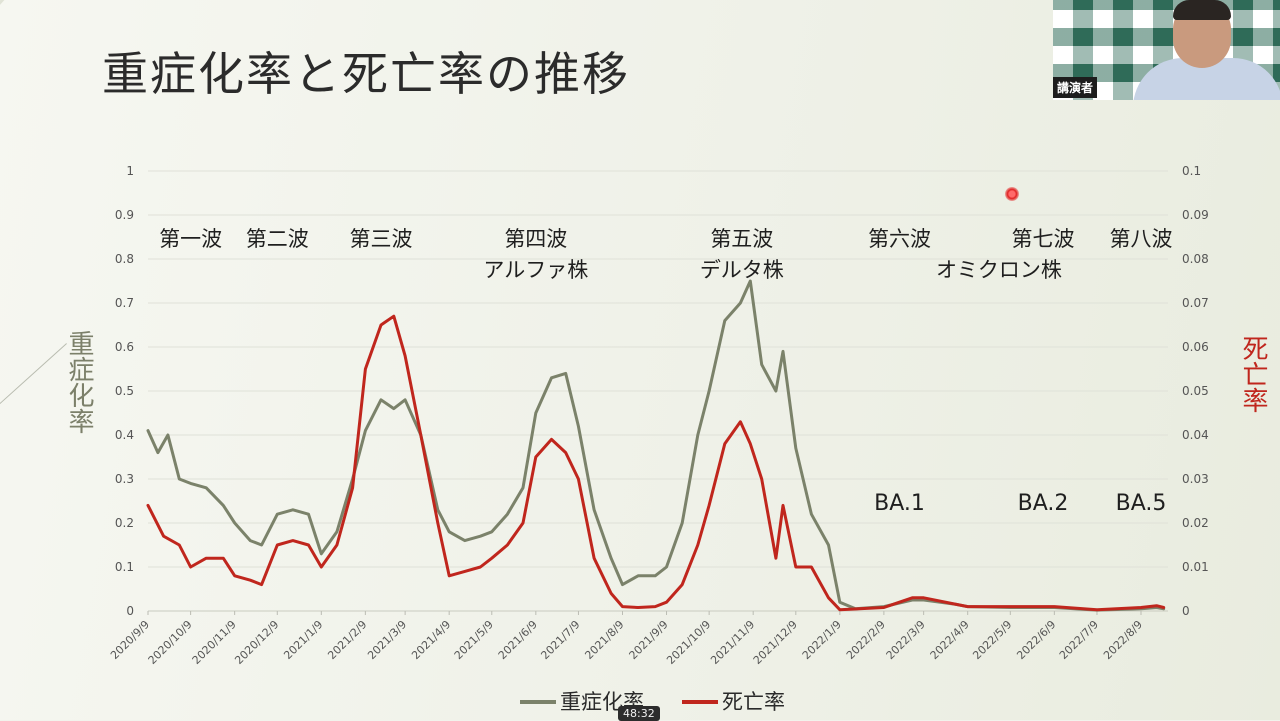 The width and height of the screenshot is (1280, 721). I want to click on x-tick-label: 2021/9/9, so click(649, 640).